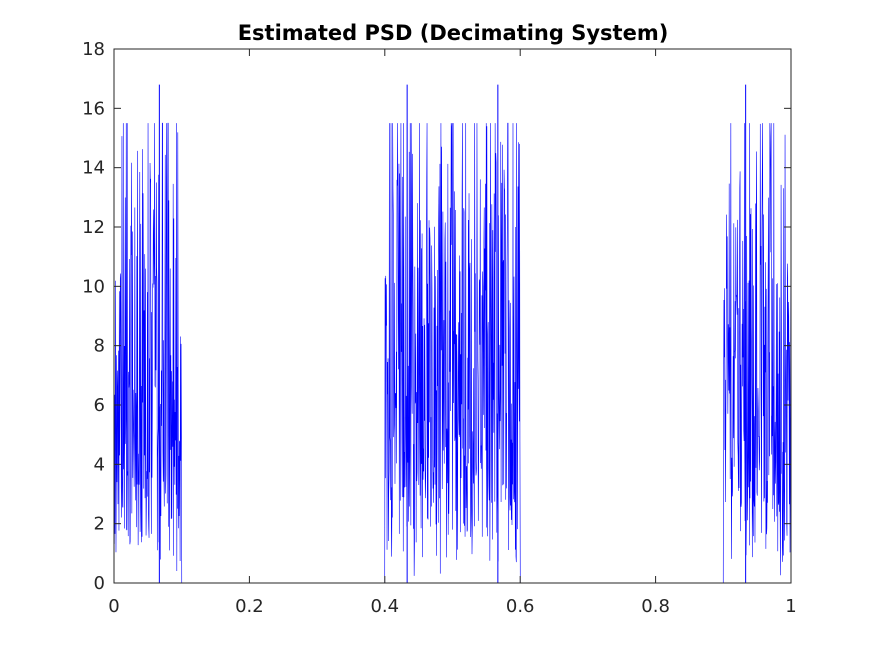  Describe the element at coordinates (99, 405) in the screenshot. I see `y-tick-label: 6` at that location.